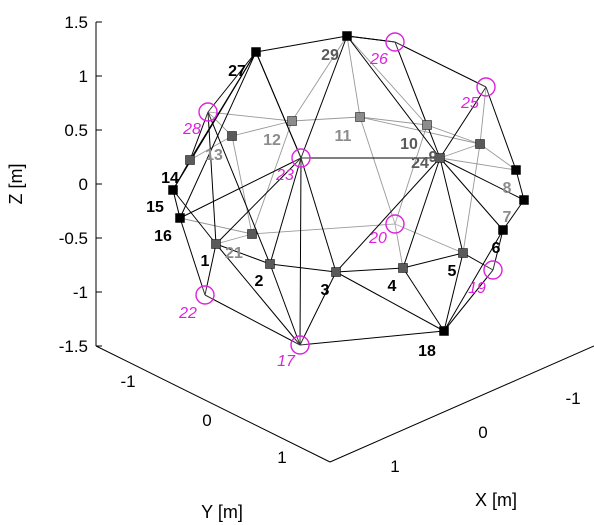 The width and height of the screenshot is (594, 525). Describe the element at coordinates (259, 281) in the screenshot. I see `node-label: 2` at that location.